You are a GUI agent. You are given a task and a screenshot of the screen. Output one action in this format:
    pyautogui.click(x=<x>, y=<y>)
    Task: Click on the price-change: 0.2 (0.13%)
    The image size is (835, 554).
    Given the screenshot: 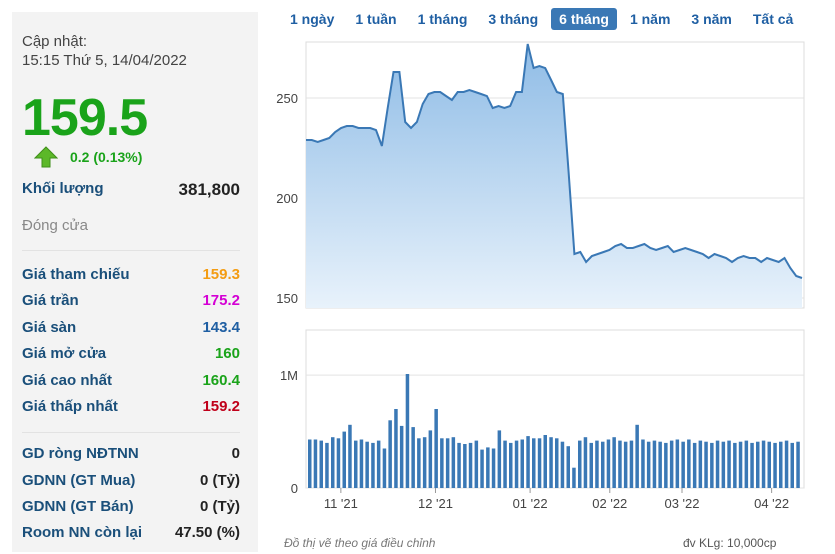 What is the action you would take?
    pyautogui.click(x=88, y=157)
    